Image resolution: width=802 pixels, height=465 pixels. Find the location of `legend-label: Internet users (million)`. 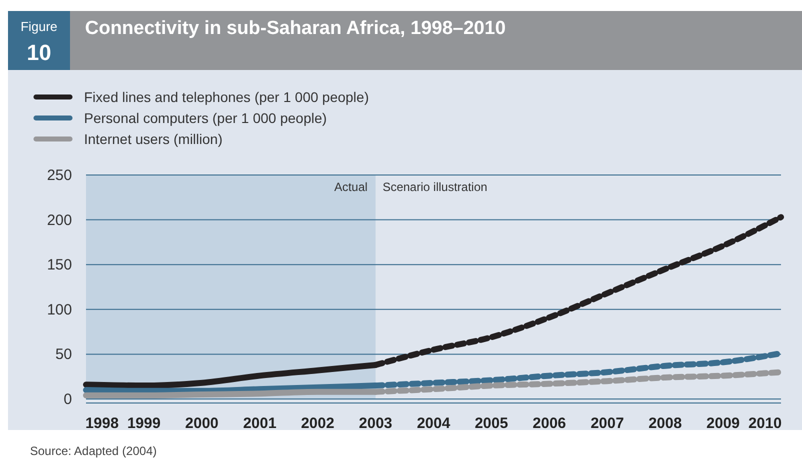

legend-label: Internet users (million) is located at coordinates (153, 139).